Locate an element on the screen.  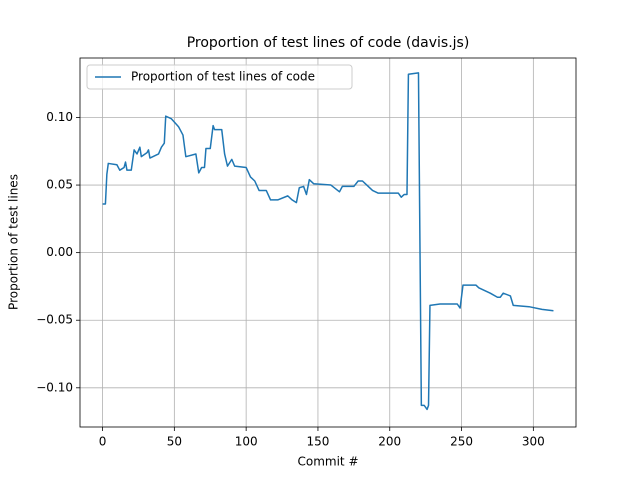
legend-box is located at coordinates (219, 77).